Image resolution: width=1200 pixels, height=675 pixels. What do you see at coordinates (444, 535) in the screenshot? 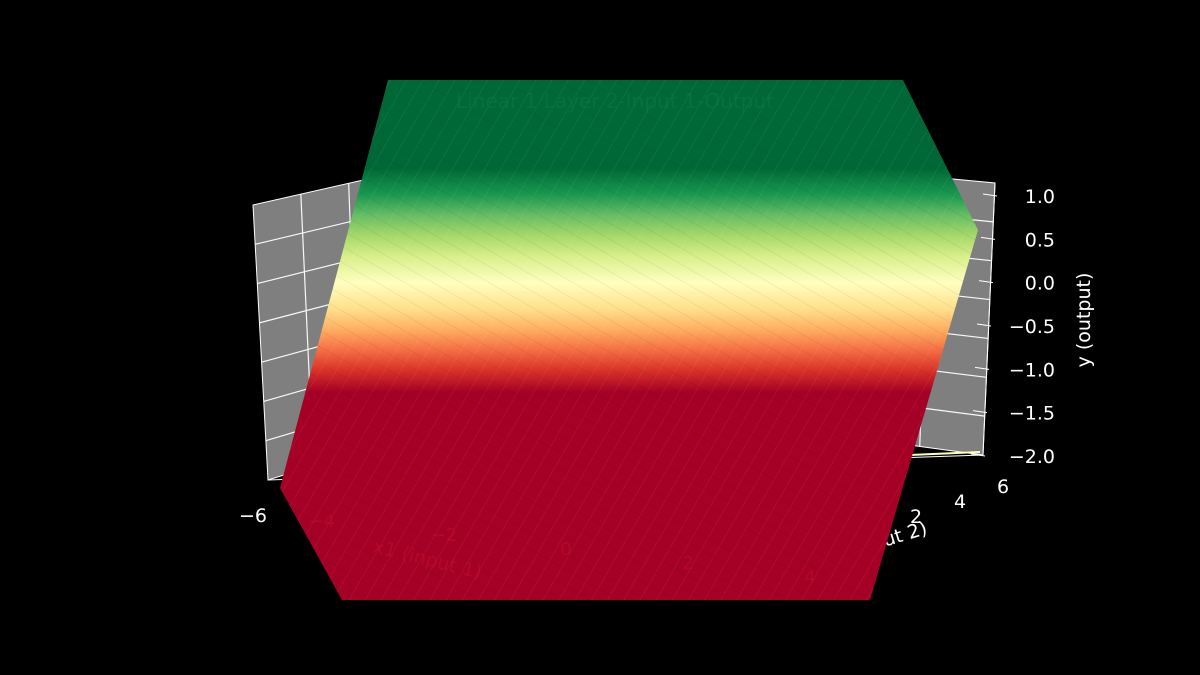
I see `x-tick-label: −2` at bounding box center [444, 535].